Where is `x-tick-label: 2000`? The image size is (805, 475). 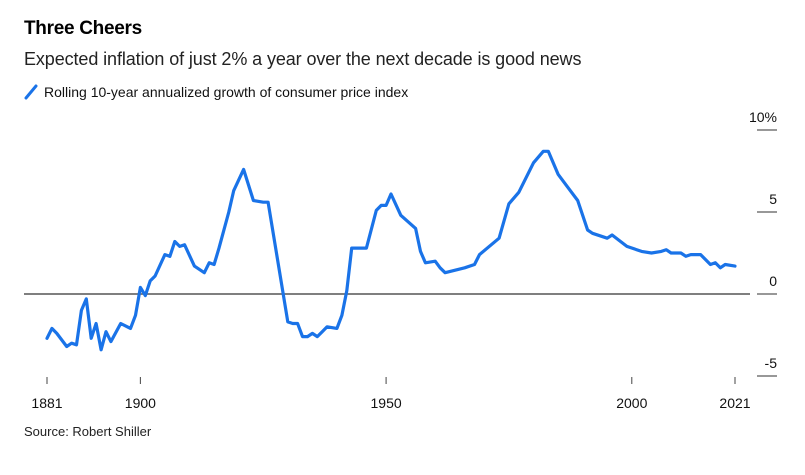 x-tick-label: 2000 is located at coordinates (631, 403).